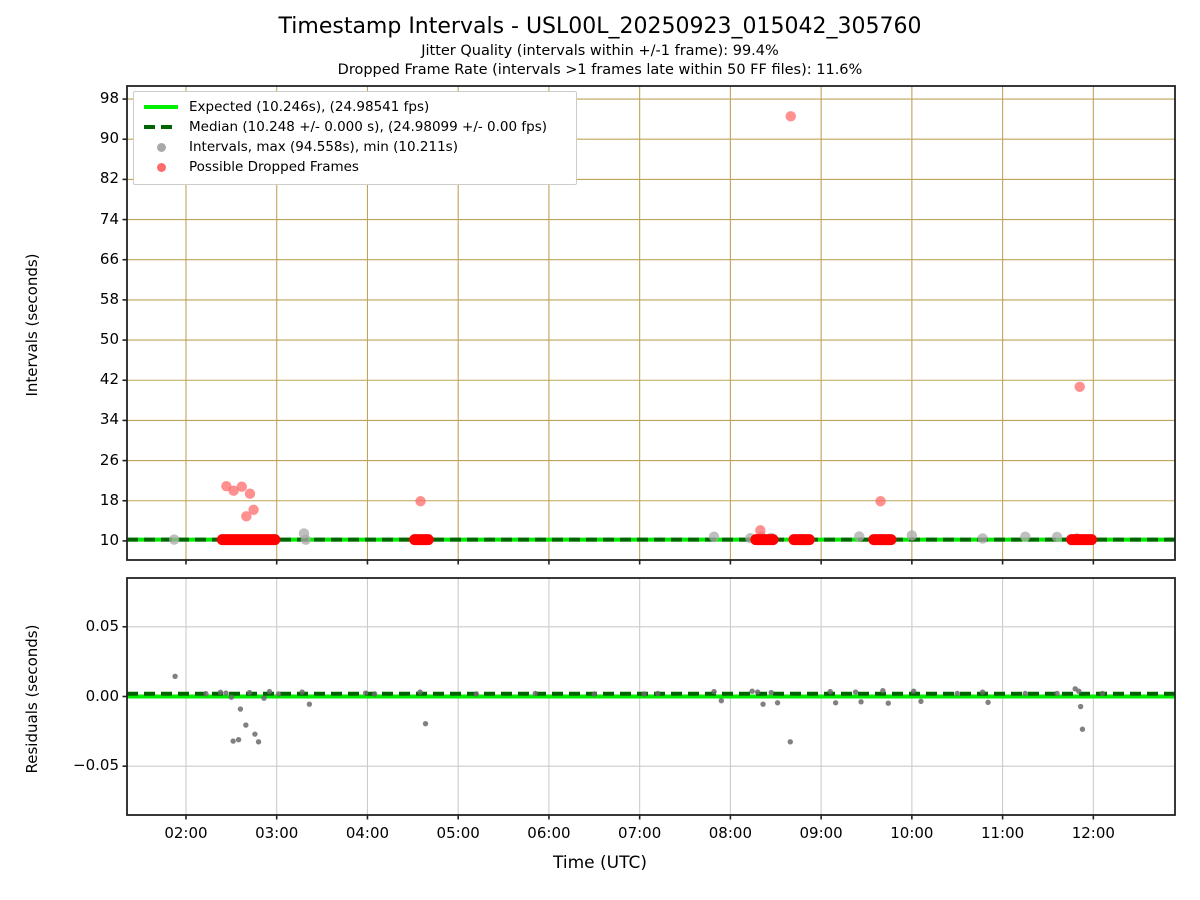  What do you see at coordinates (600, 863) in the screenshot?
I see `time-x-axis-label: Time (UTC)` at bounding box center [600, 863].